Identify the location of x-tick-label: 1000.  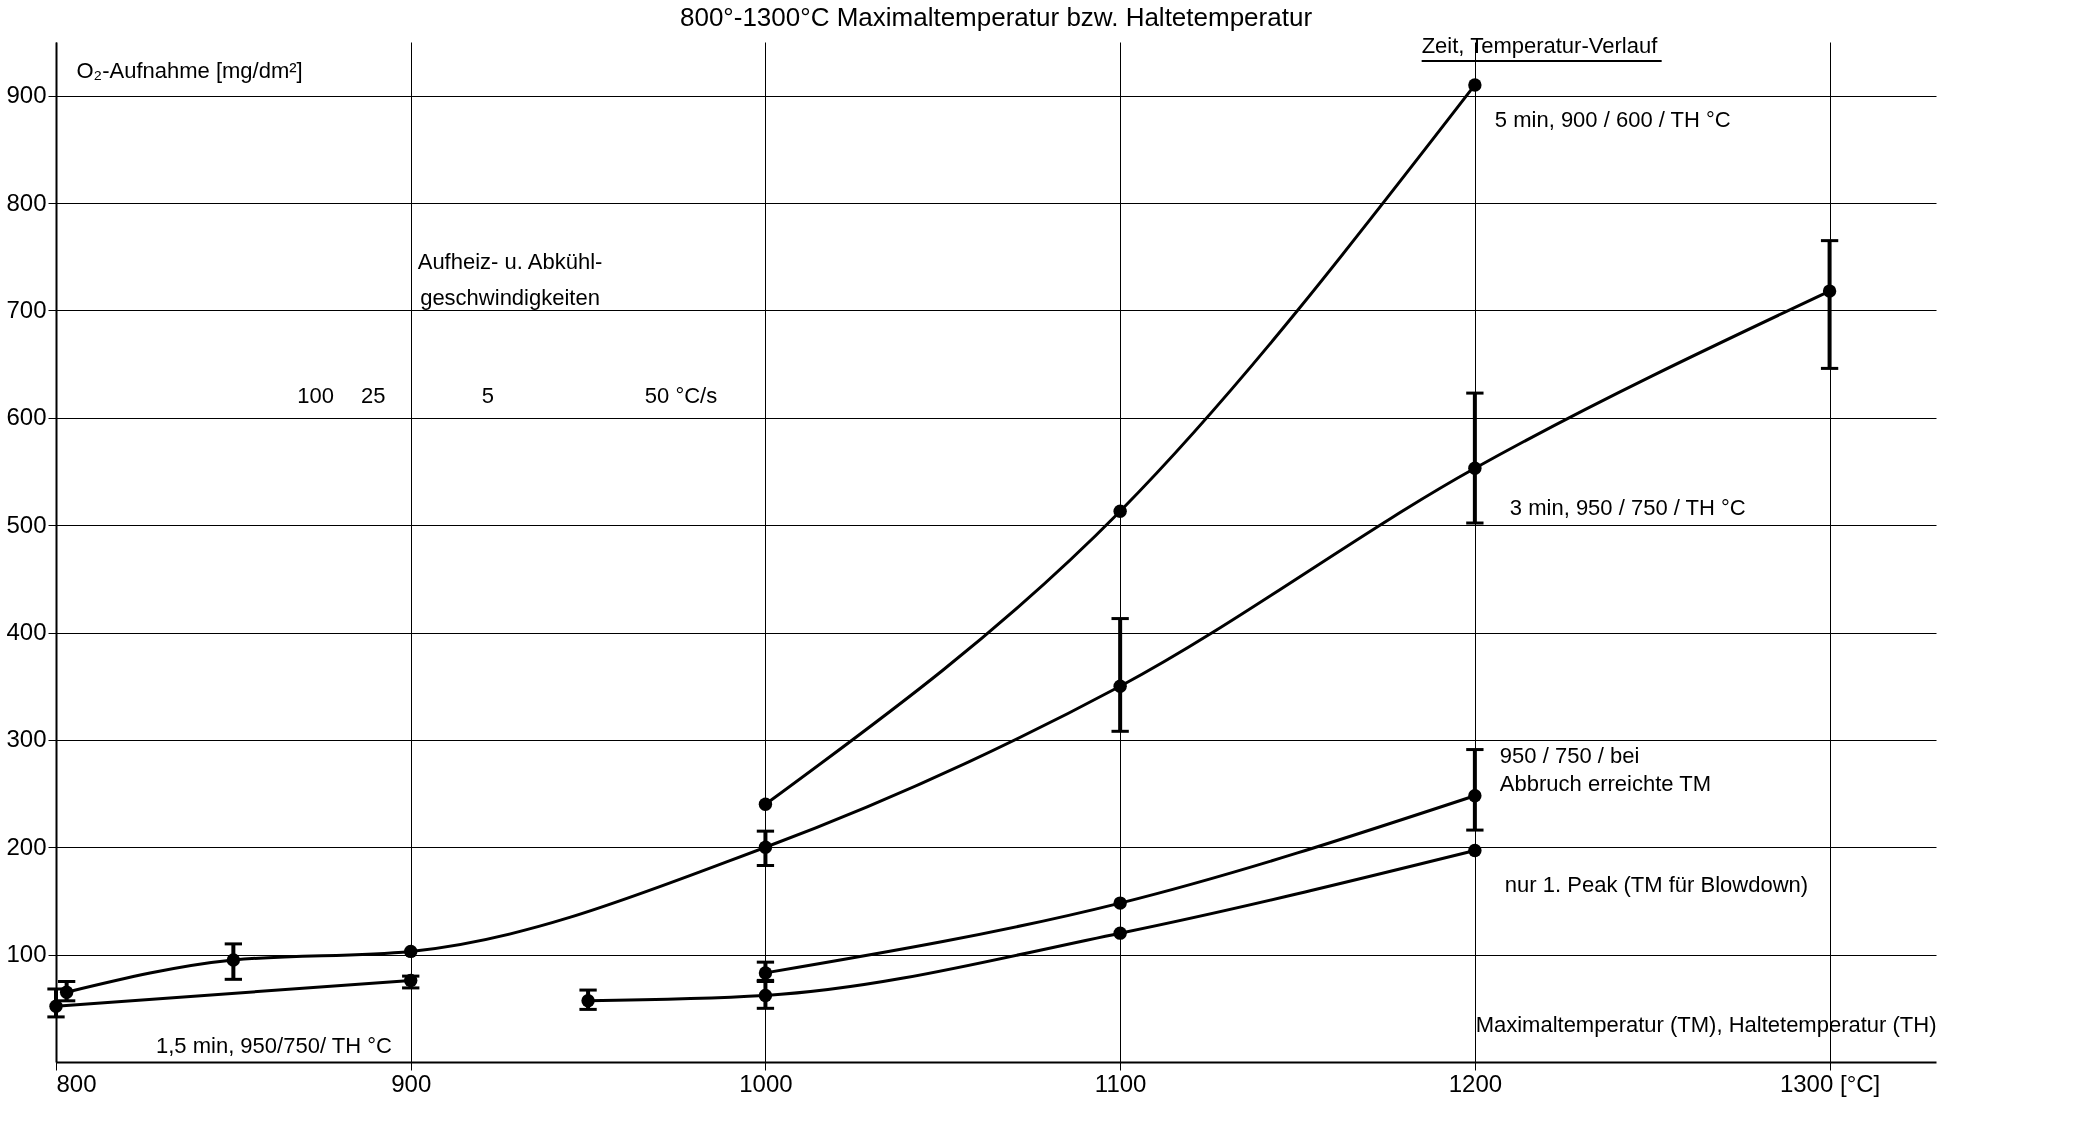
(766, 1083).